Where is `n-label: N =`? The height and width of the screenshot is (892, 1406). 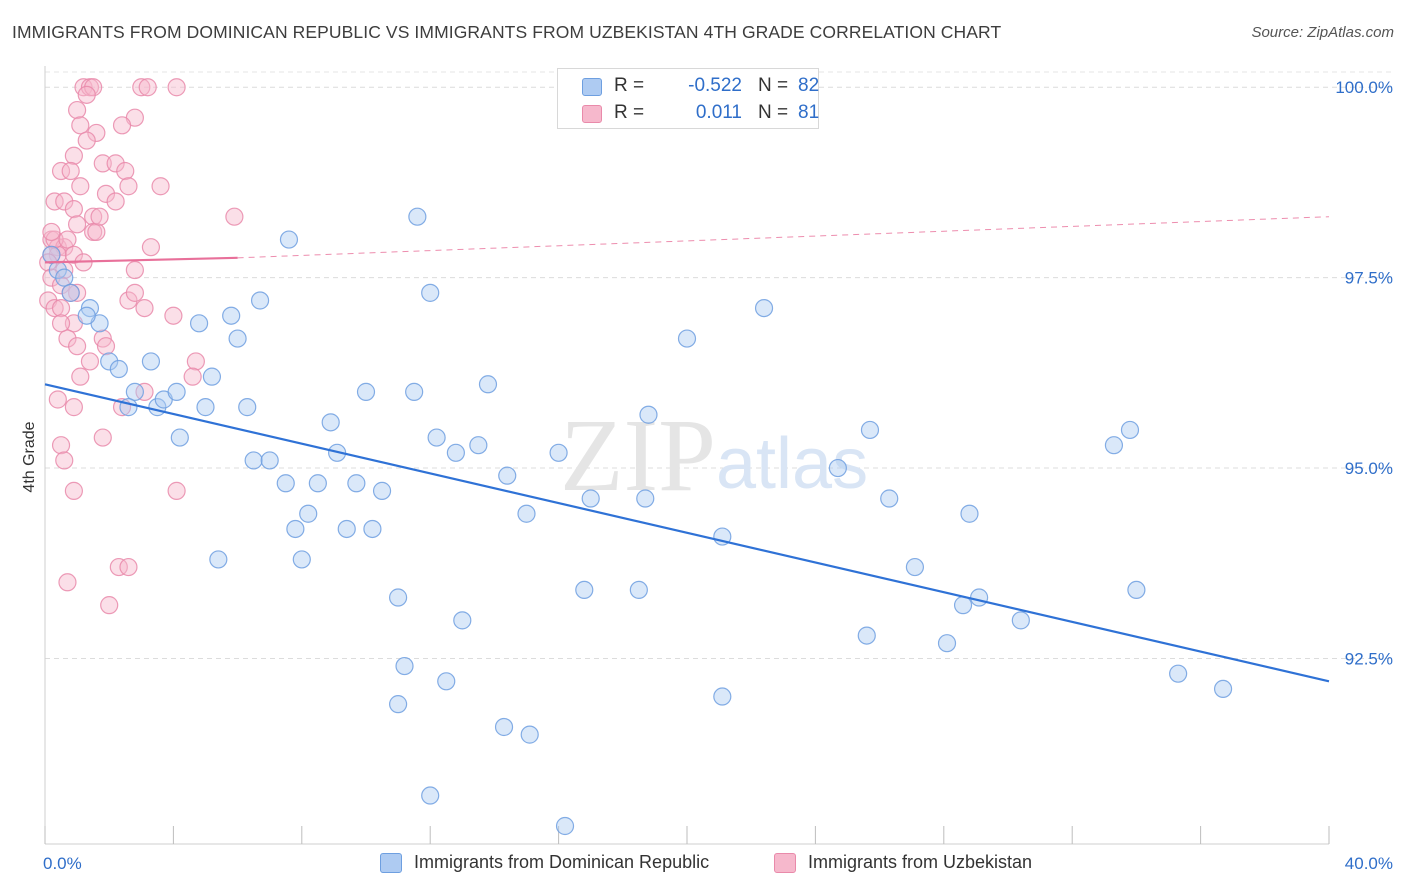
n-label: N = is located at coordinates (773, 112).